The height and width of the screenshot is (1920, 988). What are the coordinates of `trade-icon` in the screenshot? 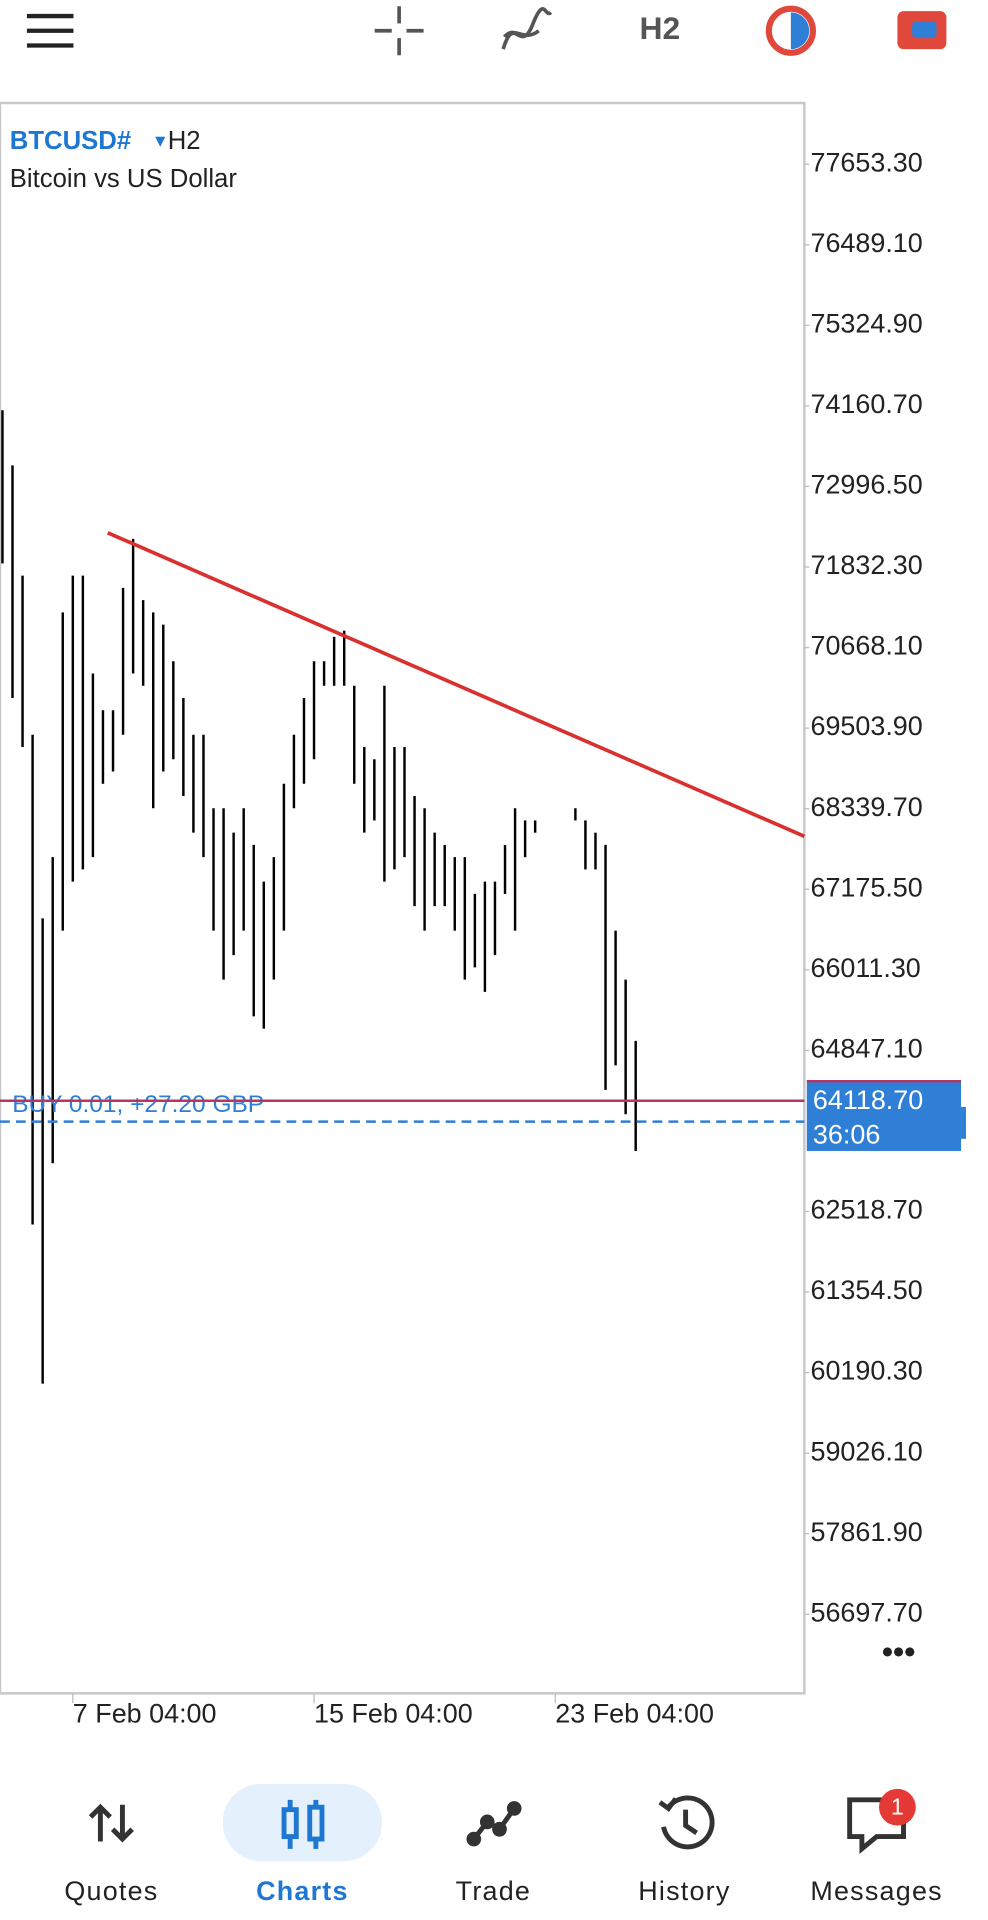 It's located at (494, 1824).